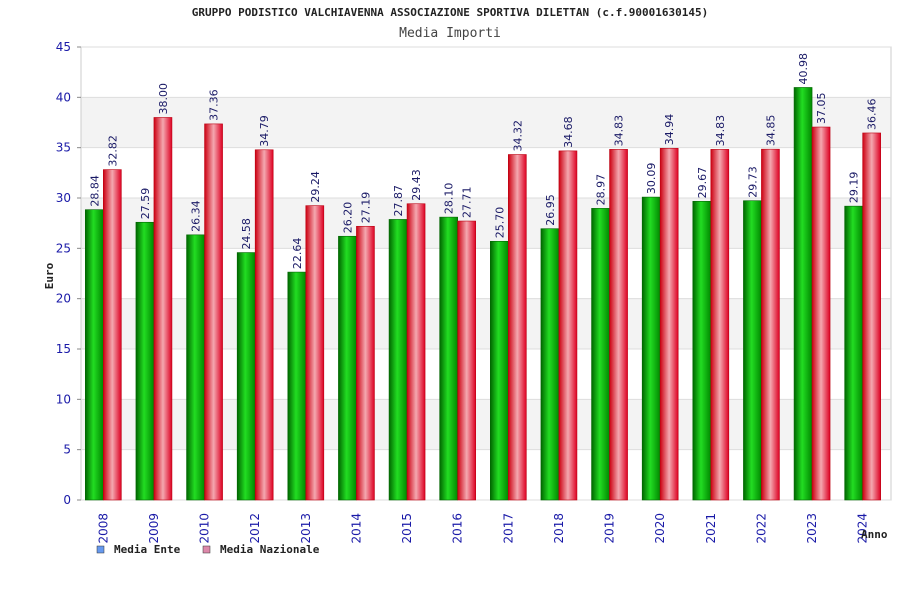  I want to click on data-label: 34.79, so click(264, 131).